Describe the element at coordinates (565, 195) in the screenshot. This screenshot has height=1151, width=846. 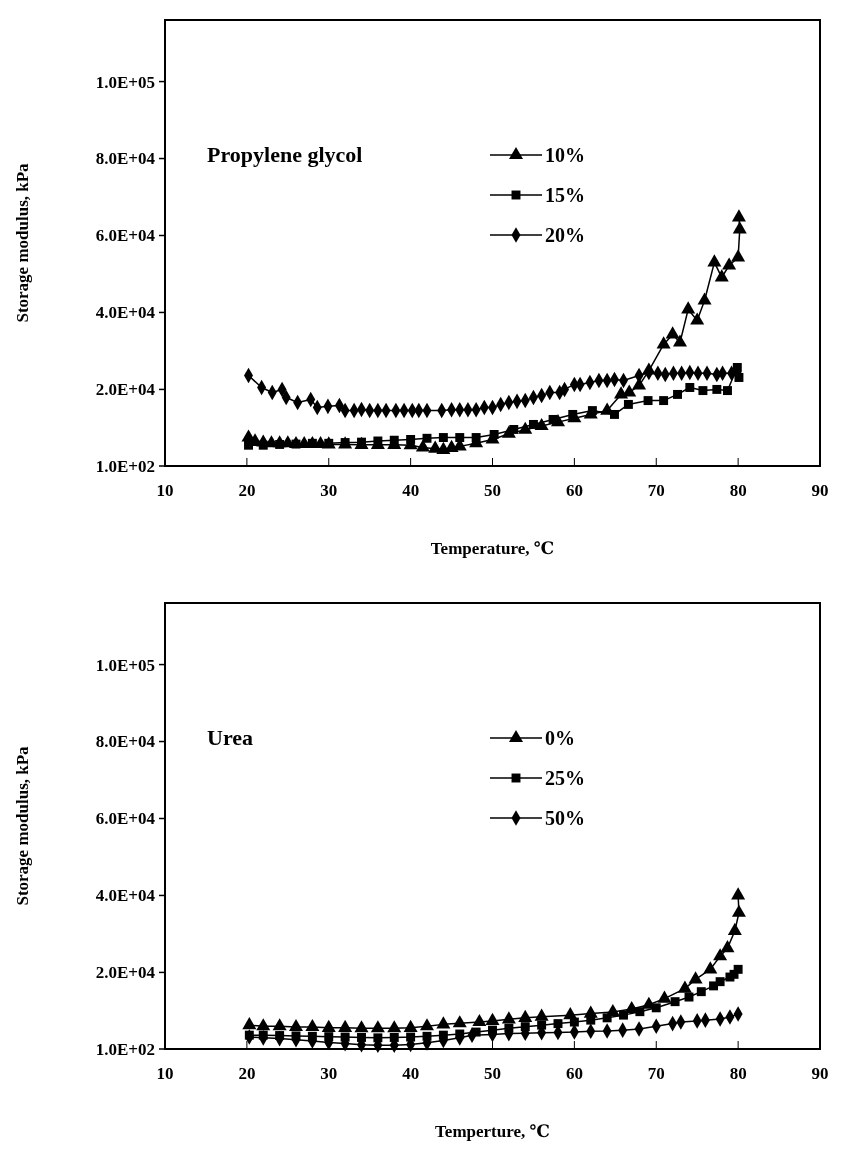
I see `legend-label: 15%` at that location.